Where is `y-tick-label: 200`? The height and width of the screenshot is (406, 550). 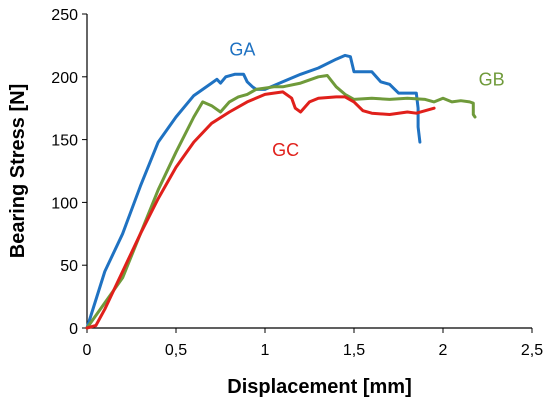
y-tick-label: 200 is located at coordinates (64, 78).